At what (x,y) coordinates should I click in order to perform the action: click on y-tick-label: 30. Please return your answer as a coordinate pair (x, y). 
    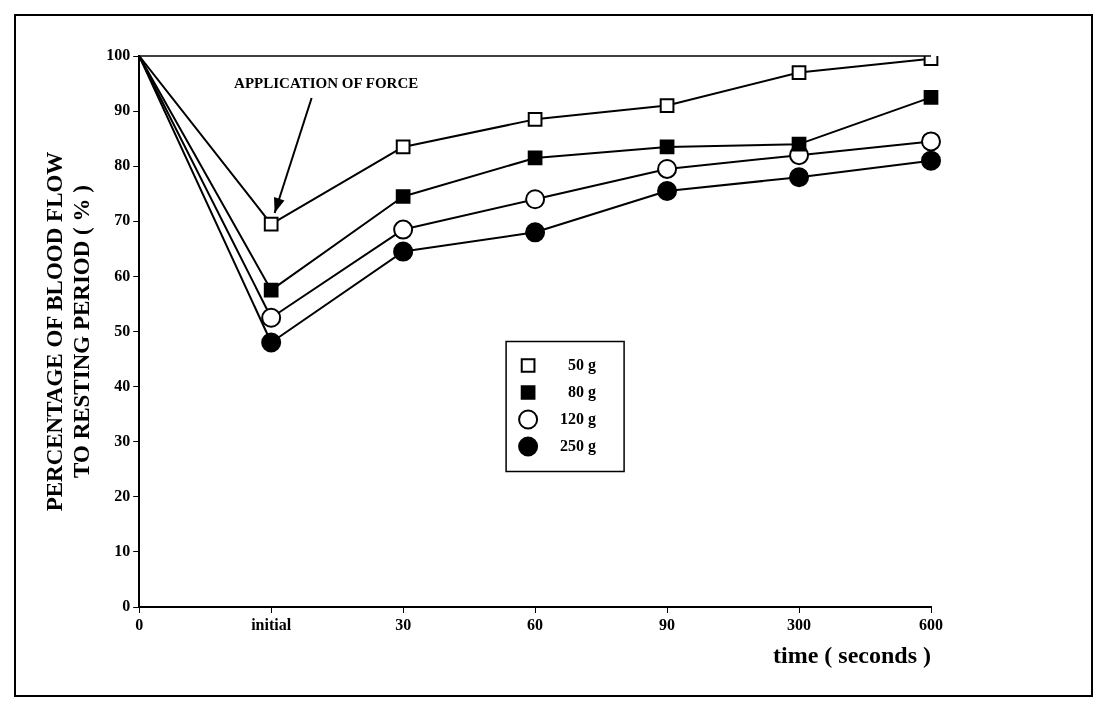
    Looking at the image, I should click on (122, 440).